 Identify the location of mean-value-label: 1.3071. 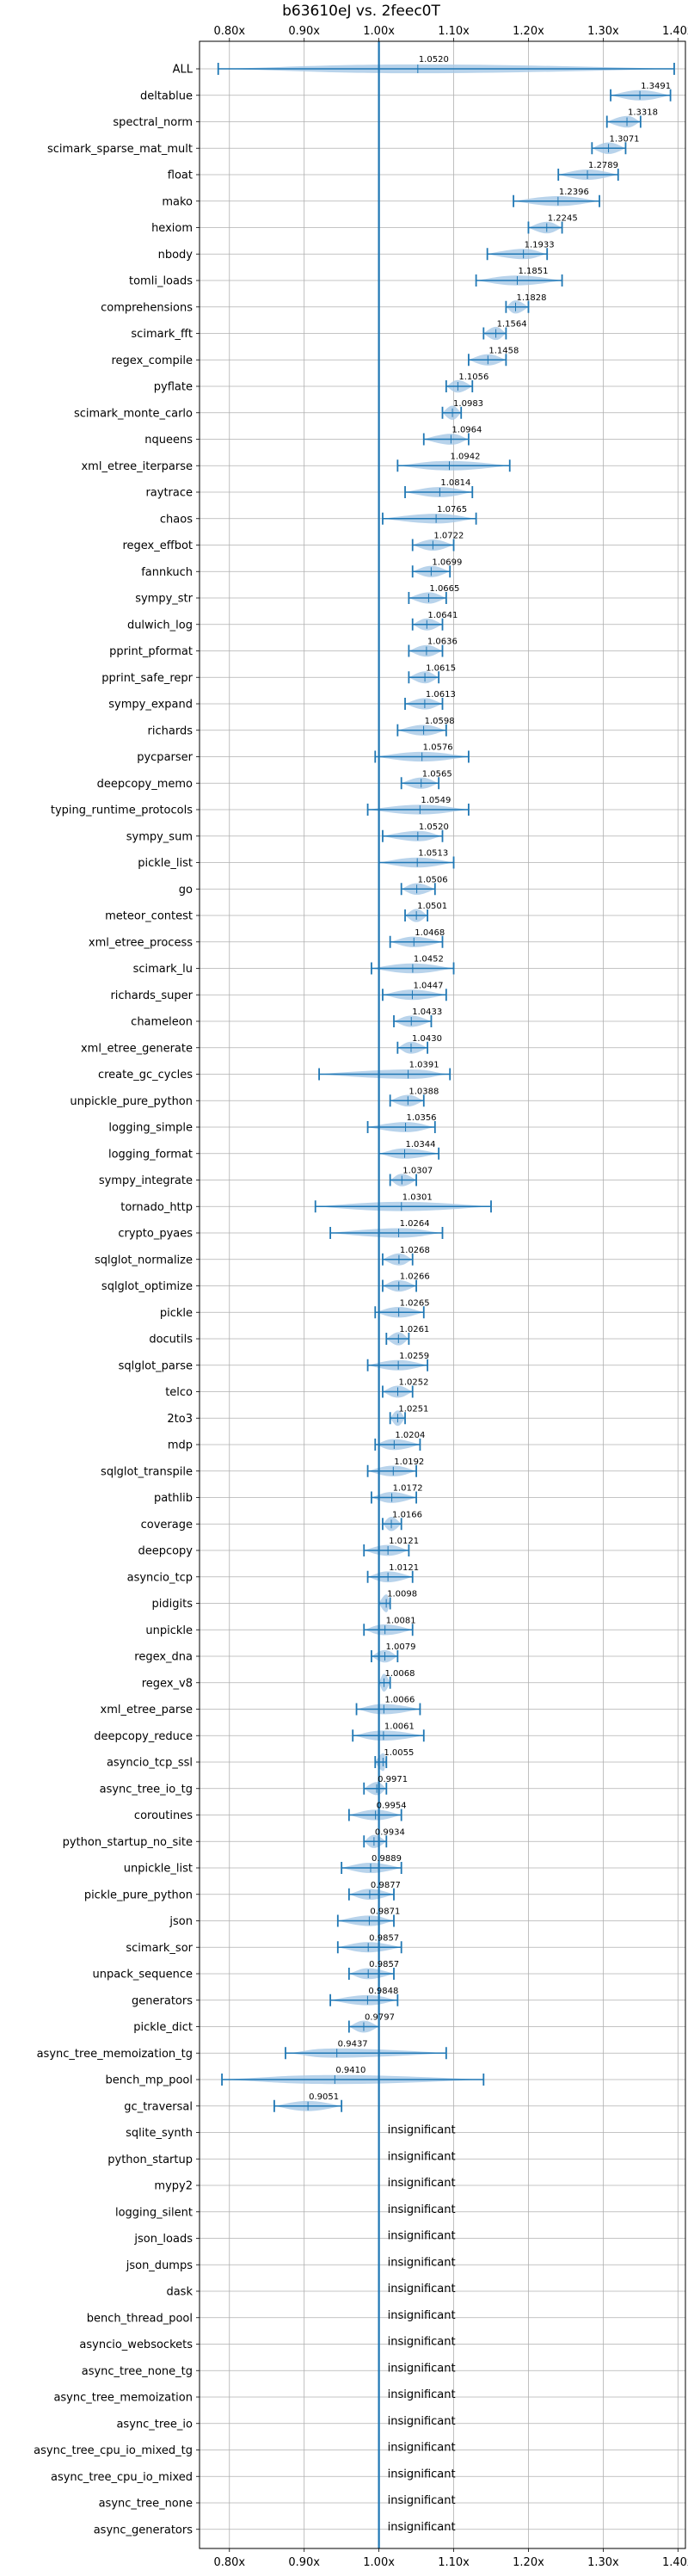
(625, 139).